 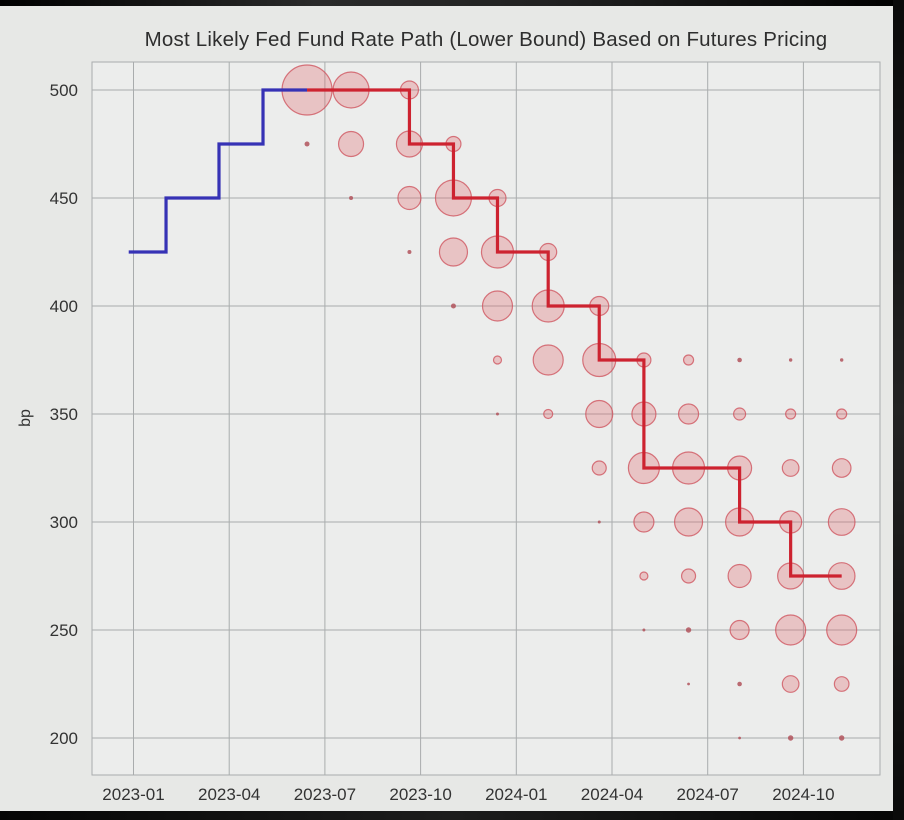 What do you see at coordinates (803, 794) in the screenshot?
I see `x-tick-label: 2024-10` at bounding box center [803, 794].